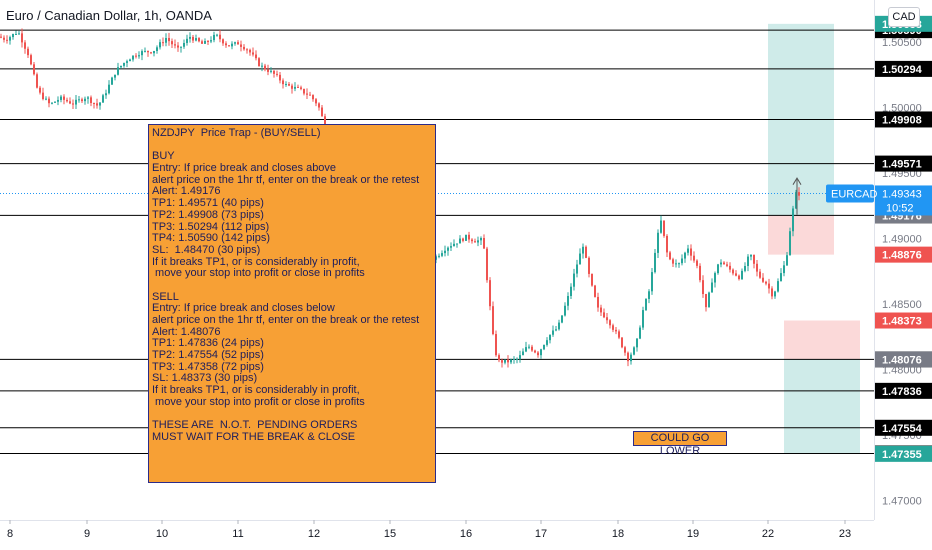 The height and width of the screenshot is (550, 932). What do you see at coordinates (109, 15) in the screenshot?
I see `chart-title: Euro / Canadian Dollar, 1h, OANDA` at bounding box center [109, 15].